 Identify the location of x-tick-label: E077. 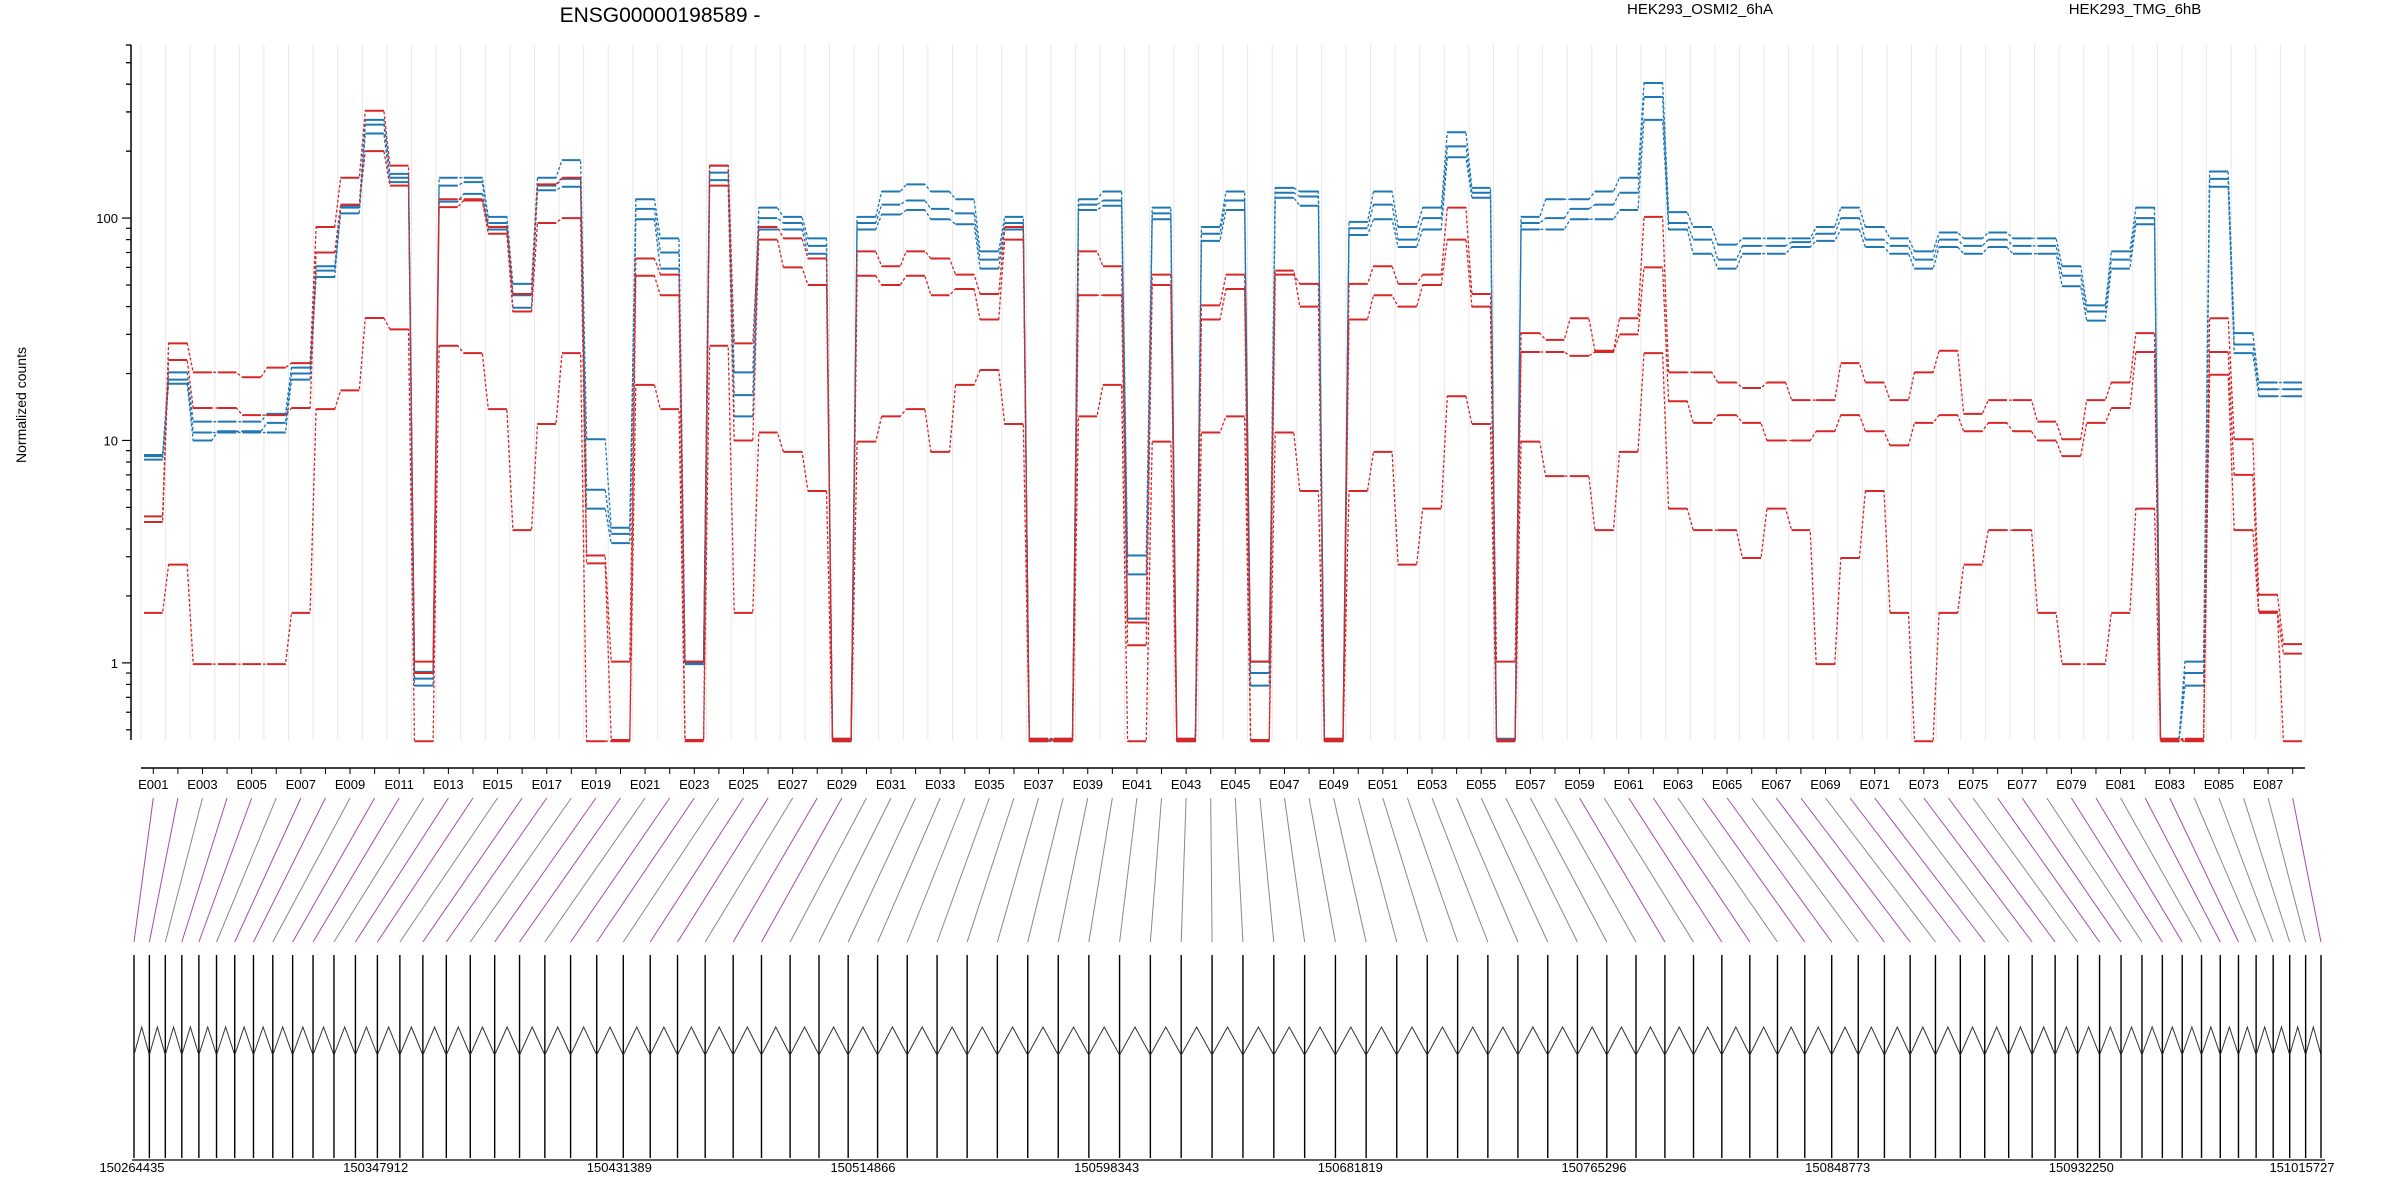
(2022, 784).